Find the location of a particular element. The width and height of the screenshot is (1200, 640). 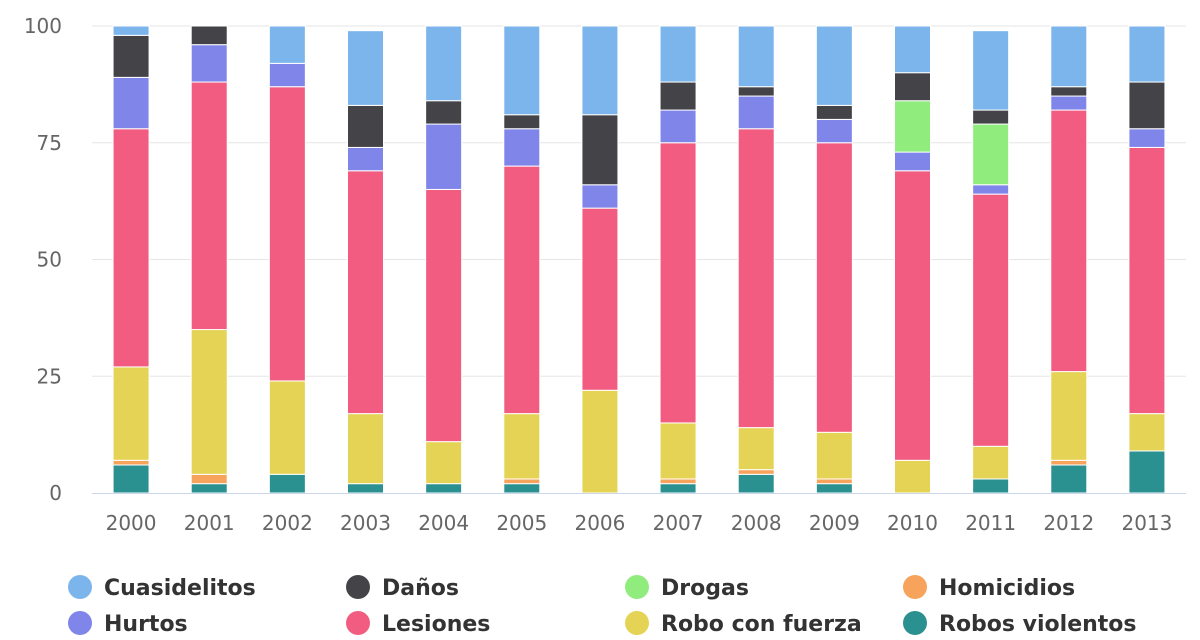

bar-segment-homicidios-2007 is located at coordinates (678, 481).